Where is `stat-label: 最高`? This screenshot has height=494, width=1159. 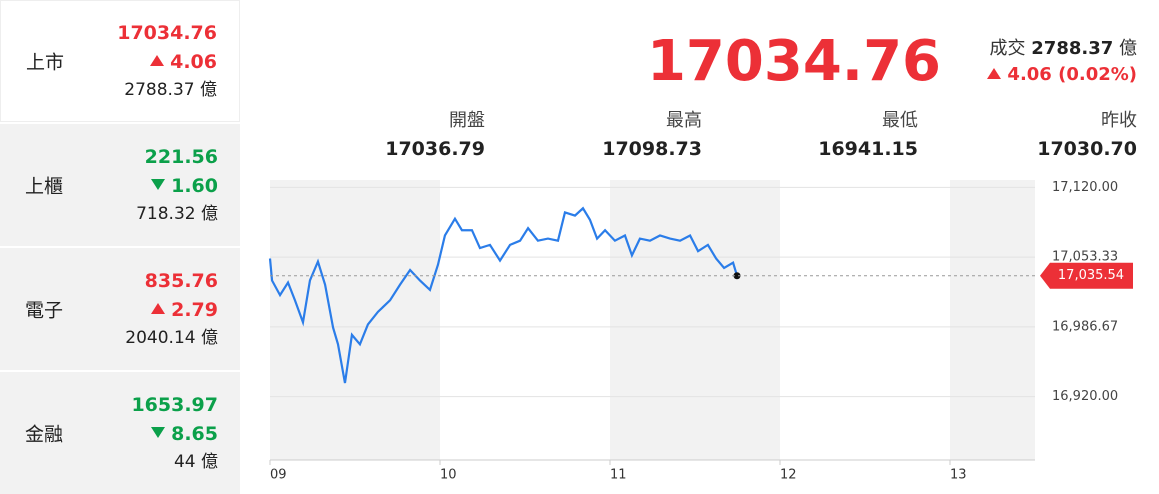
stat-label: 最高 is located at coordinates (684, 120).